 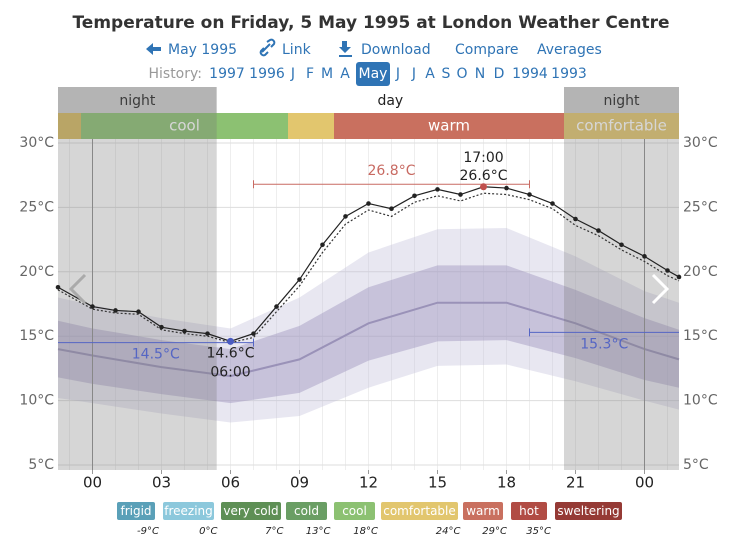 What do you see at coordinates (175, 74) in the screenshot?
I see `history-label: History:` at bounding box center [175, 74].